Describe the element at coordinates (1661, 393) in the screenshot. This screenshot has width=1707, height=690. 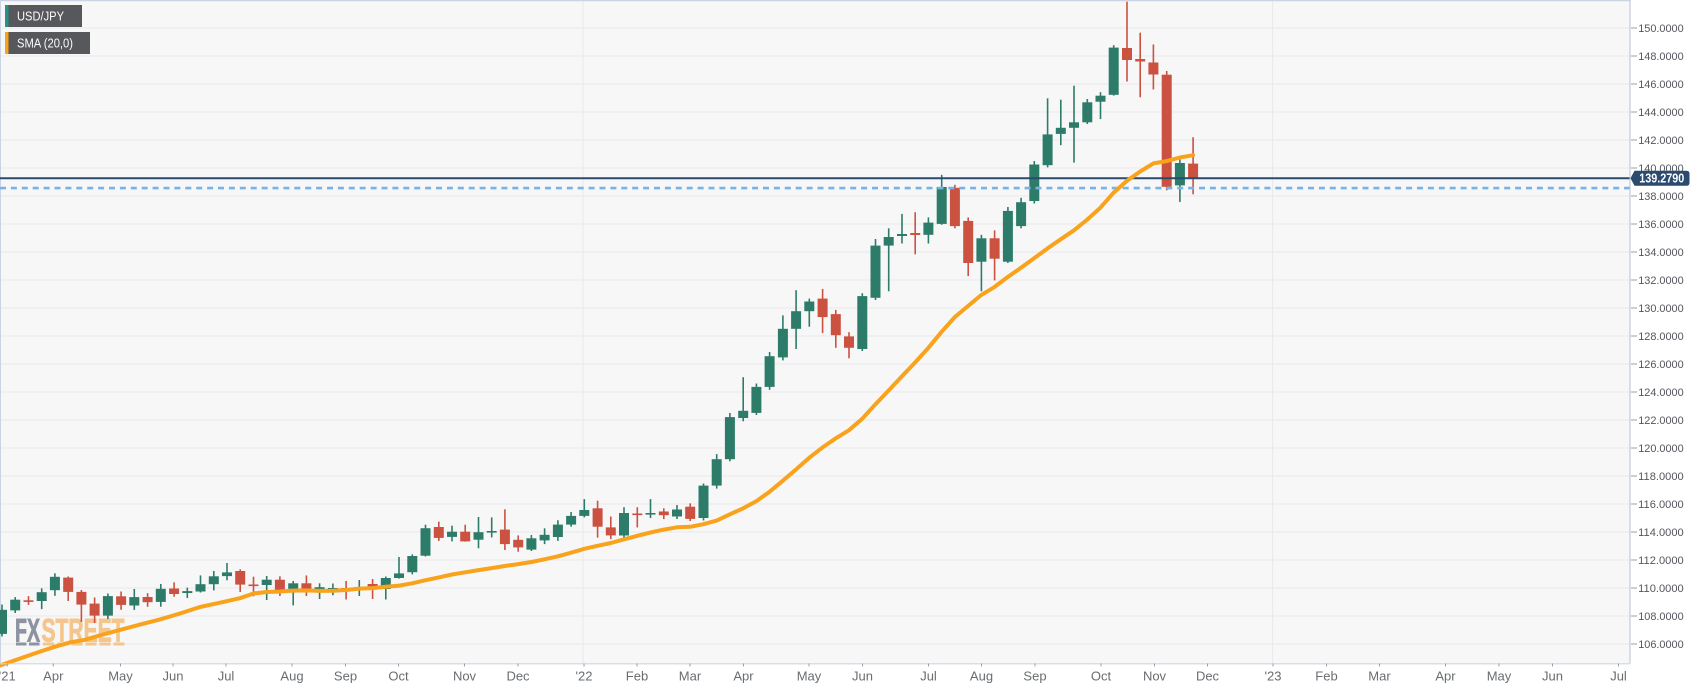
I see `svg-text: 124.0000` at that location.